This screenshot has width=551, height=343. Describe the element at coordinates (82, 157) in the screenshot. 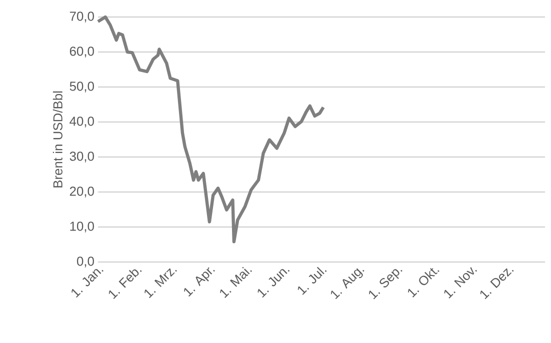

I see `y-tick-label: 30,0` at that location.